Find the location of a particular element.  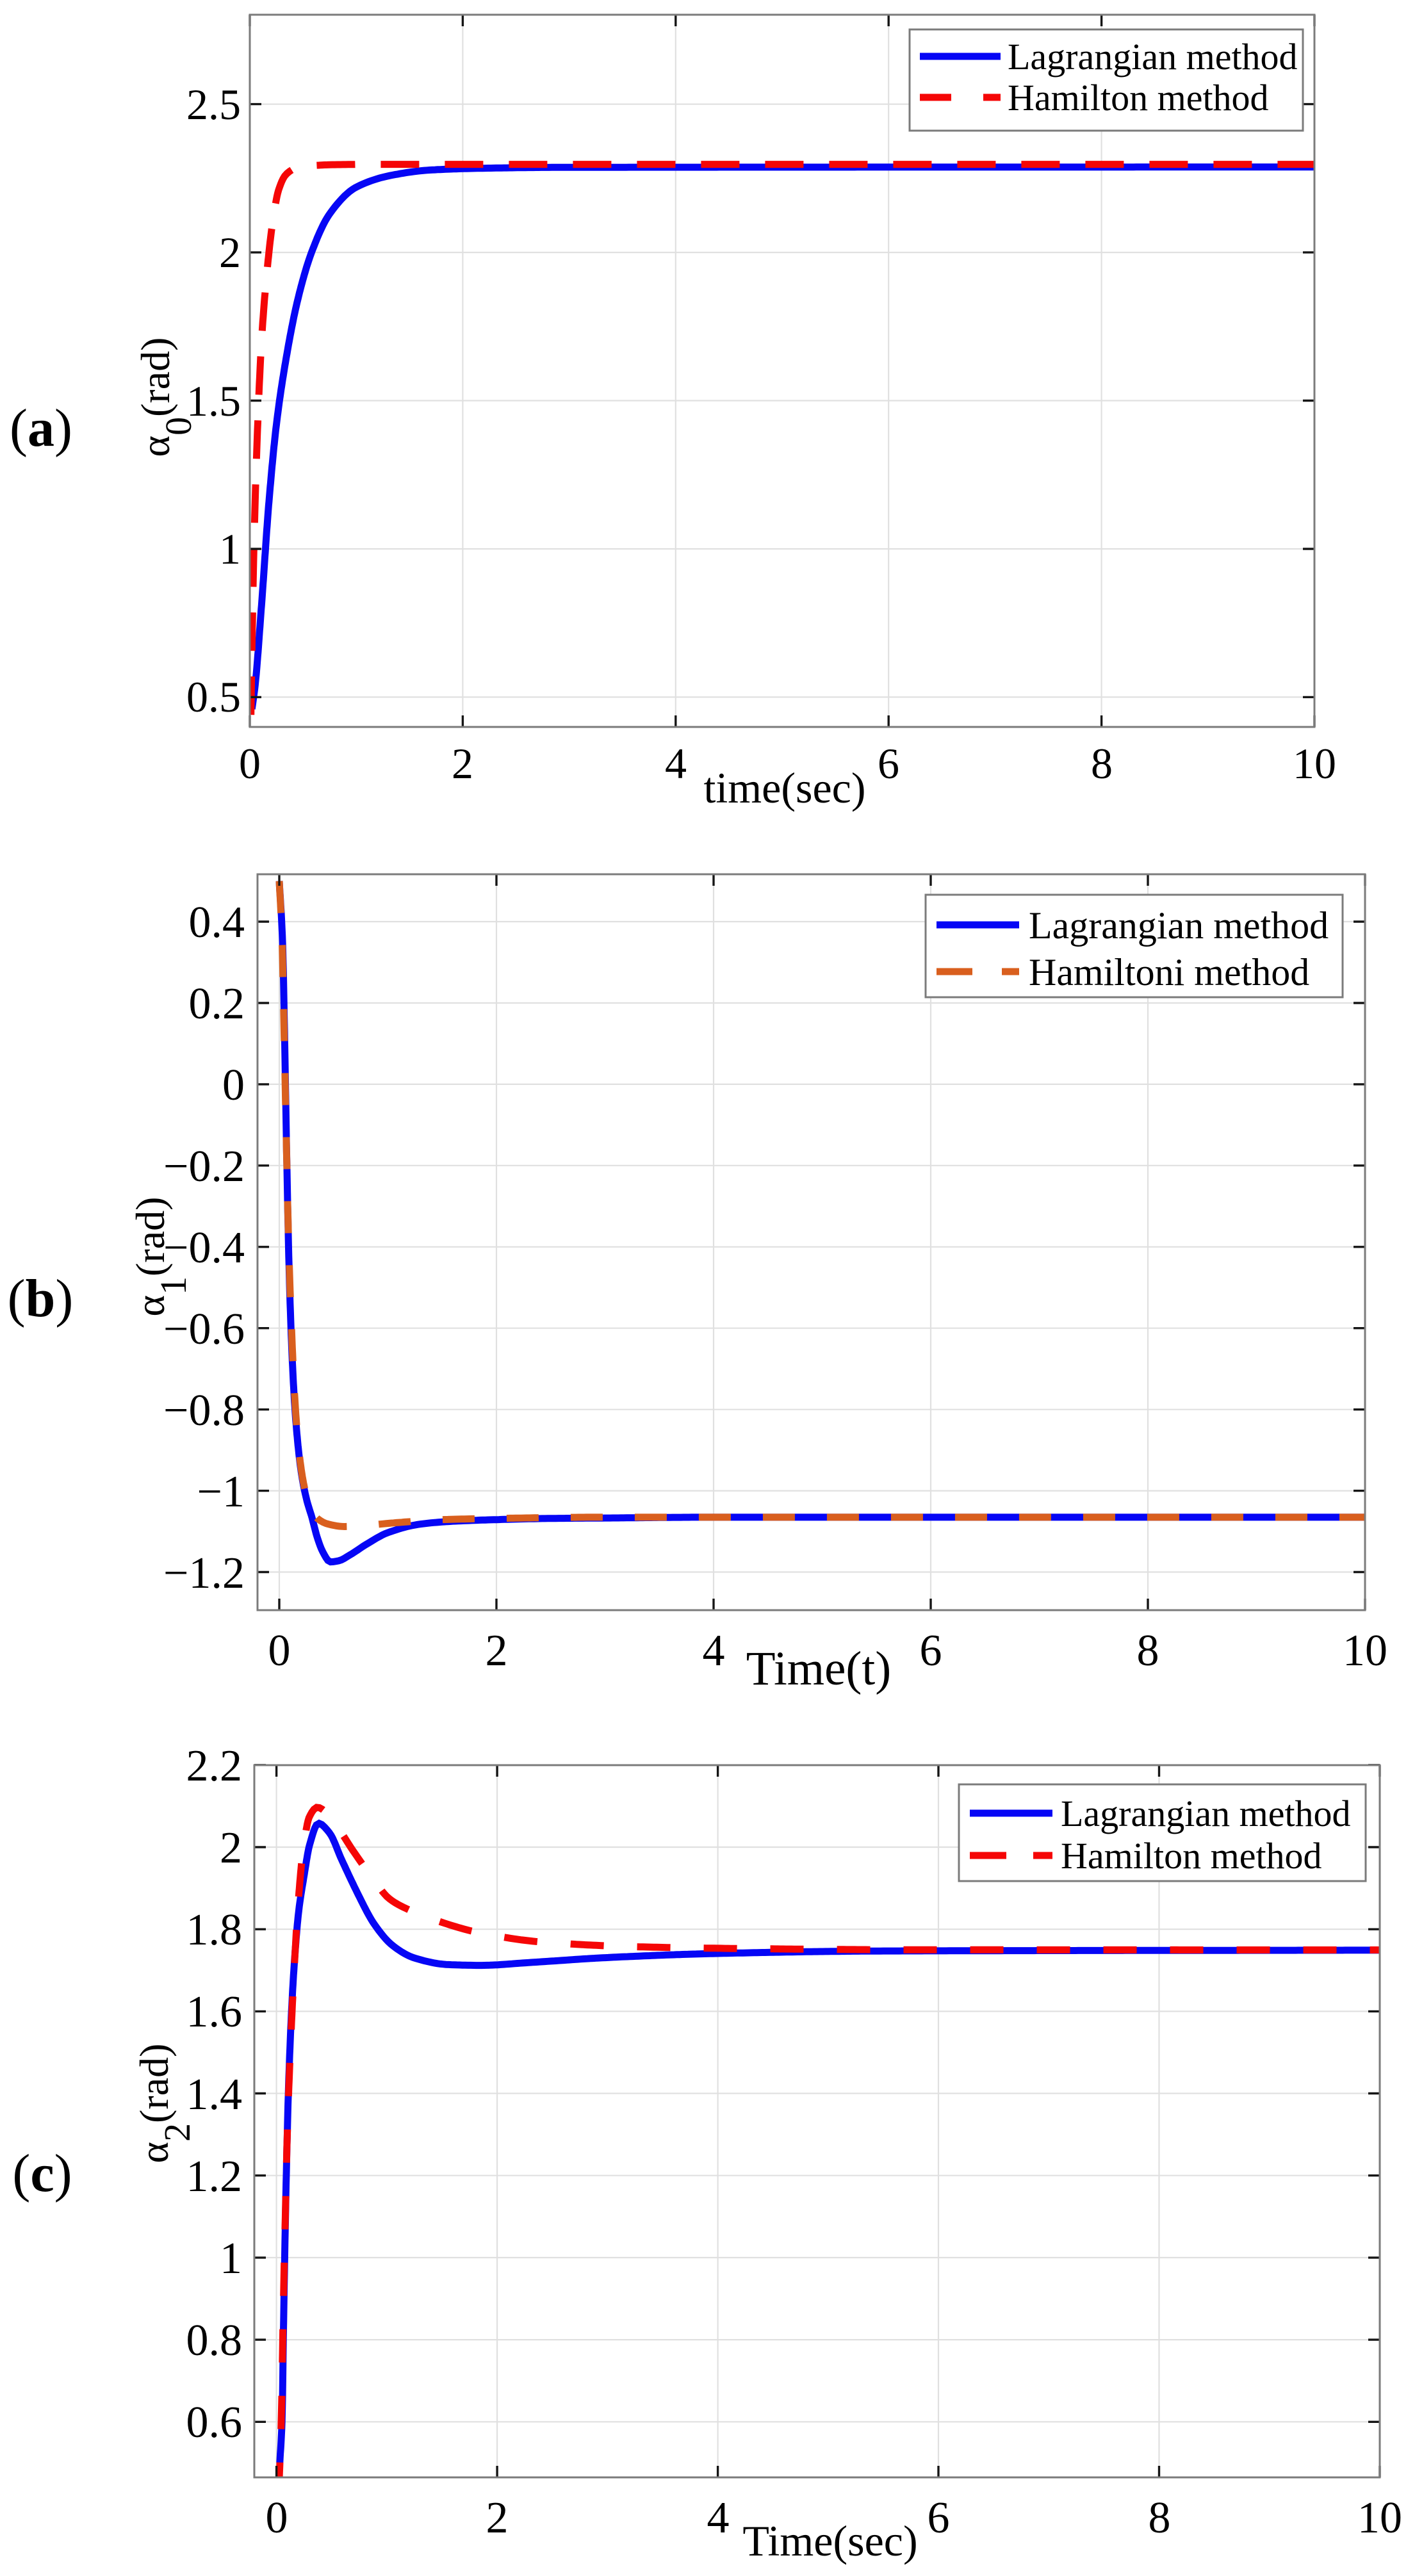

svg-text: 1.6 is located at coordinates (215, 2012).